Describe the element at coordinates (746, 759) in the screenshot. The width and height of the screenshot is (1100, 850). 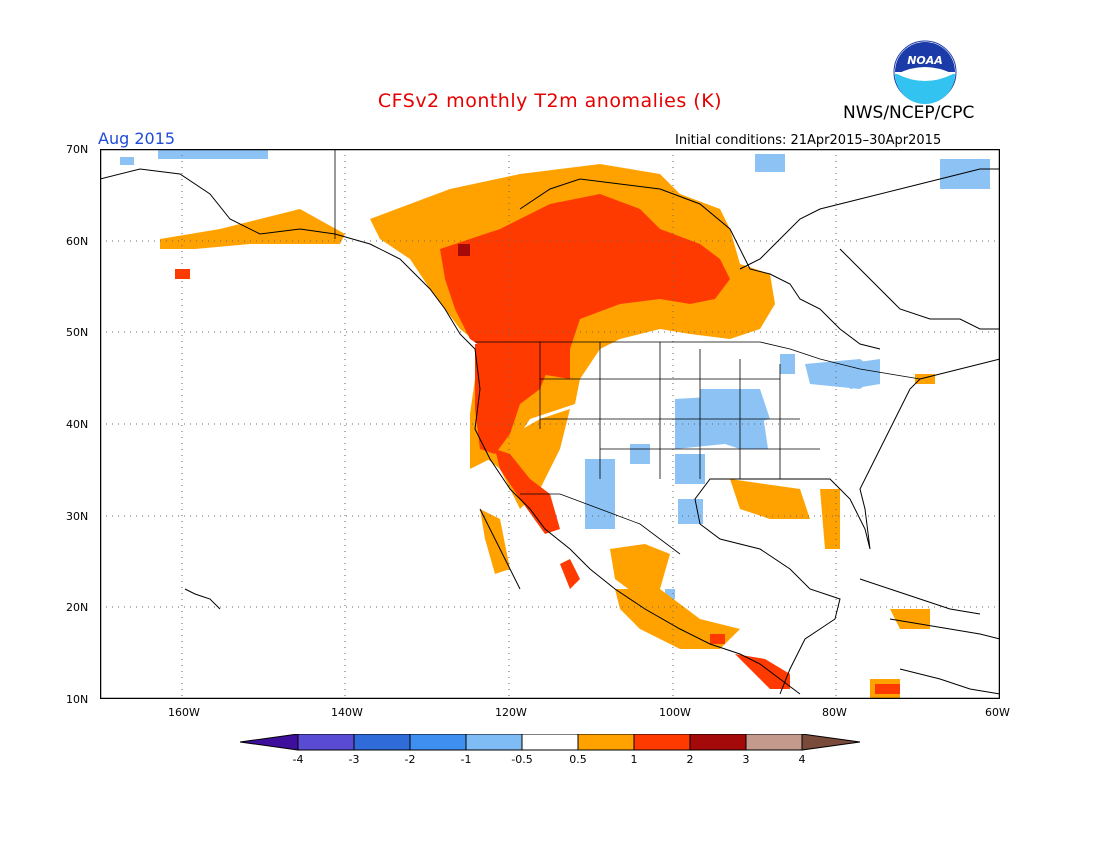
I see `colorbar-tick-label: 3` at that location.